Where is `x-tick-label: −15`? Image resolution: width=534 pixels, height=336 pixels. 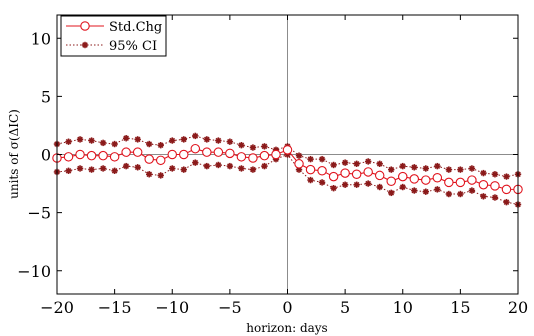
x-tick-label: −15 is located at coordinates (115, 307).